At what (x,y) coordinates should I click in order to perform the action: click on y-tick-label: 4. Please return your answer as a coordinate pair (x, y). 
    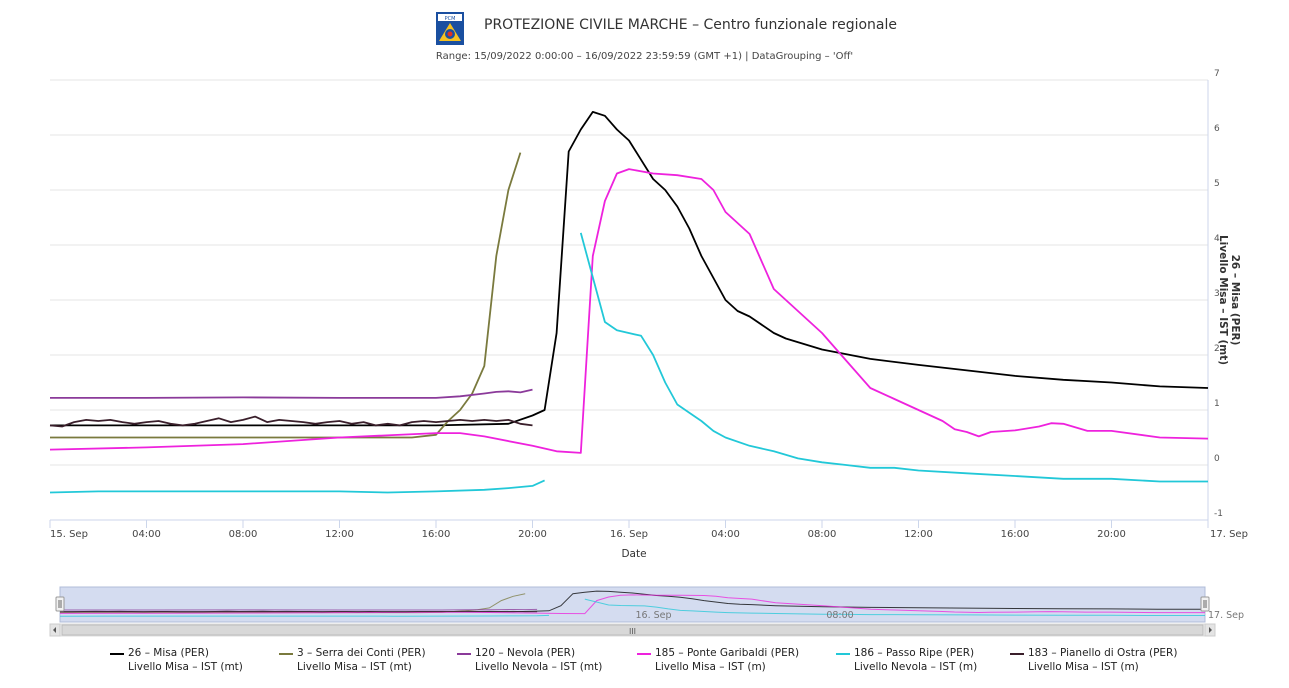
    Looking at the image, I should click on (1217, 239).